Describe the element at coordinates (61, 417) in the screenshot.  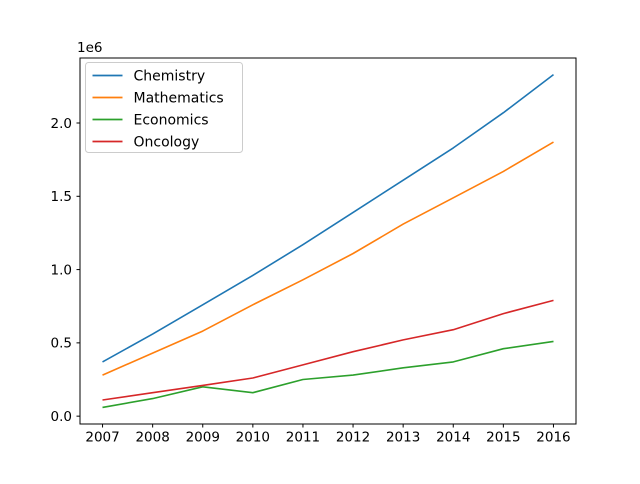
I see `y-tick-label: 0.0` at that location.